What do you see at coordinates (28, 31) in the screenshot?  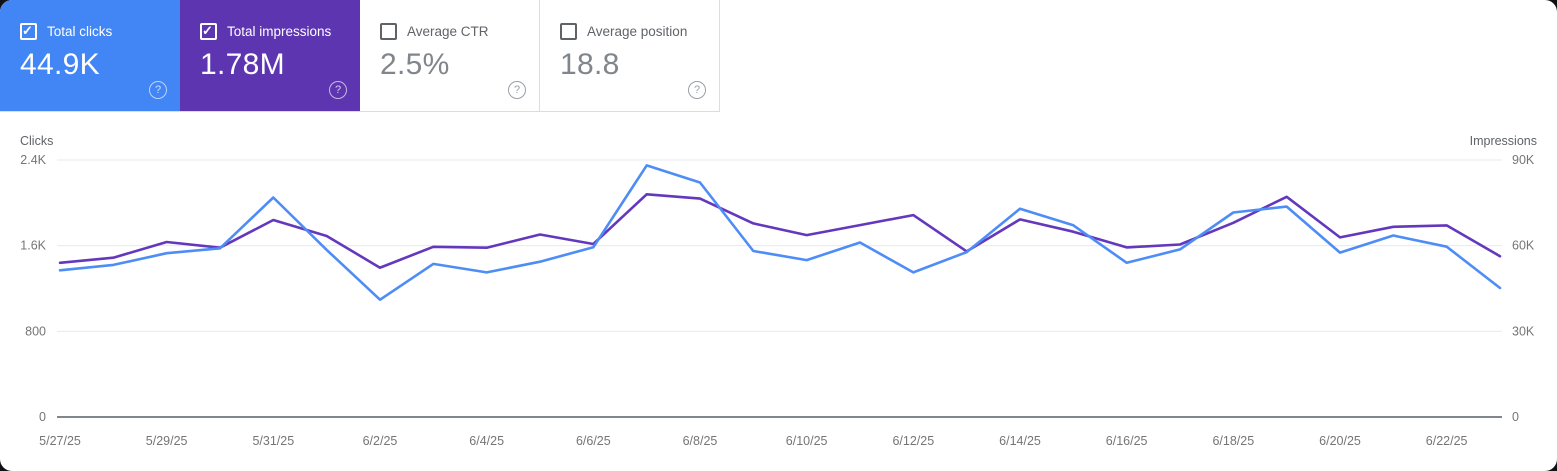 I see `checkbox-total-clicks` at bounding box center [28, 31].